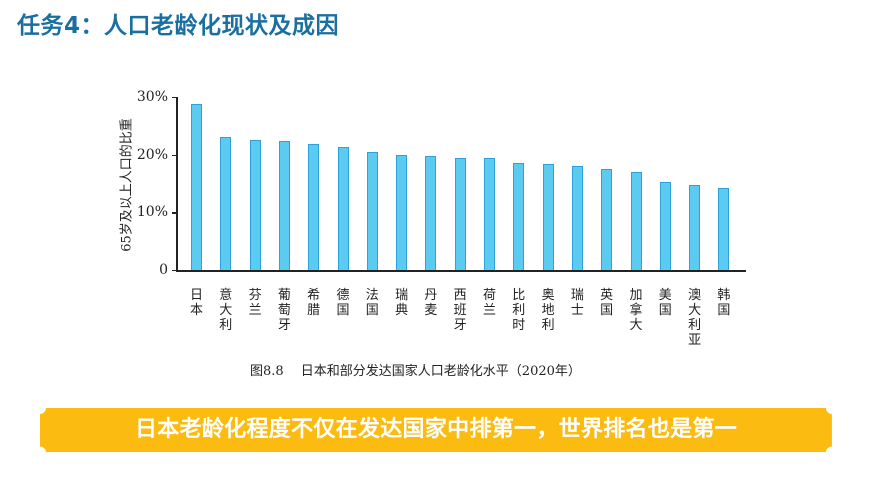 This screenshot has width=870, height=489. What do you see at coordinates (431, 303) in the screenshot?
I see `x-tick-label: 丹麦` at bounding box center [431, 303].